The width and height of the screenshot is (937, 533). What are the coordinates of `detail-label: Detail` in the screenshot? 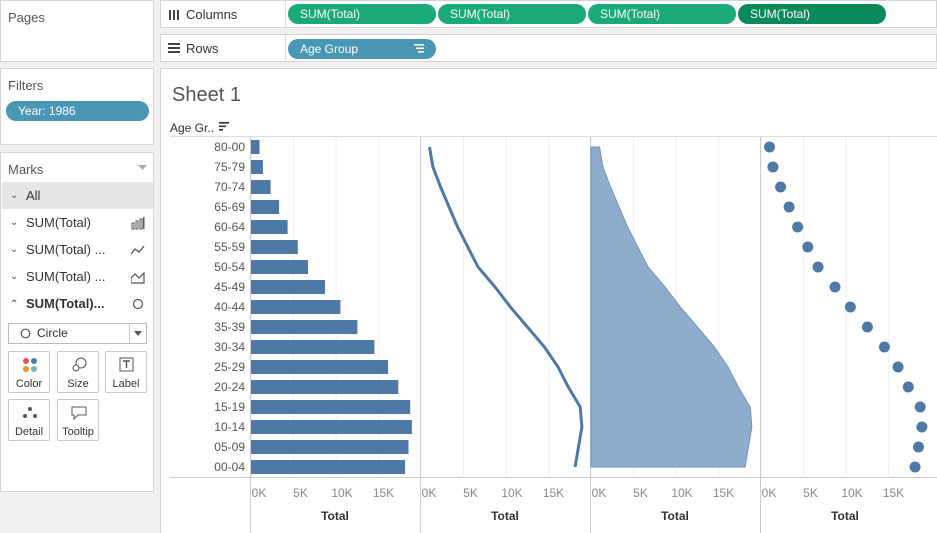 It's located at (29, 432).